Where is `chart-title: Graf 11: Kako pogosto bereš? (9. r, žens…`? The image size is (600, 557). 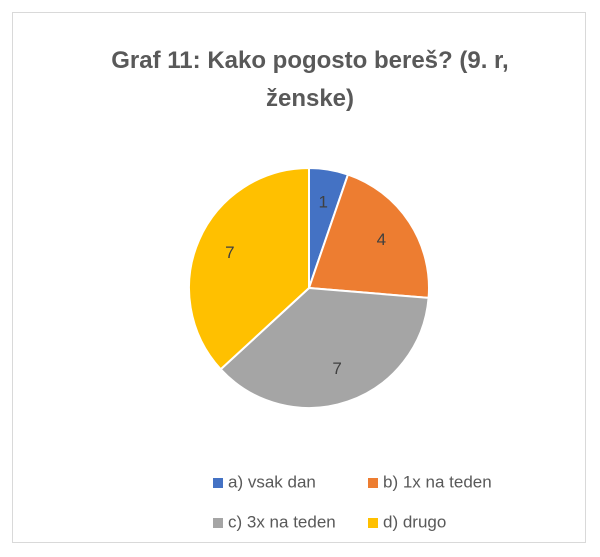
chart-title: Graf 11: Kako pogosto bereš? (9. r, žens… is located at coordinates (310, 79).